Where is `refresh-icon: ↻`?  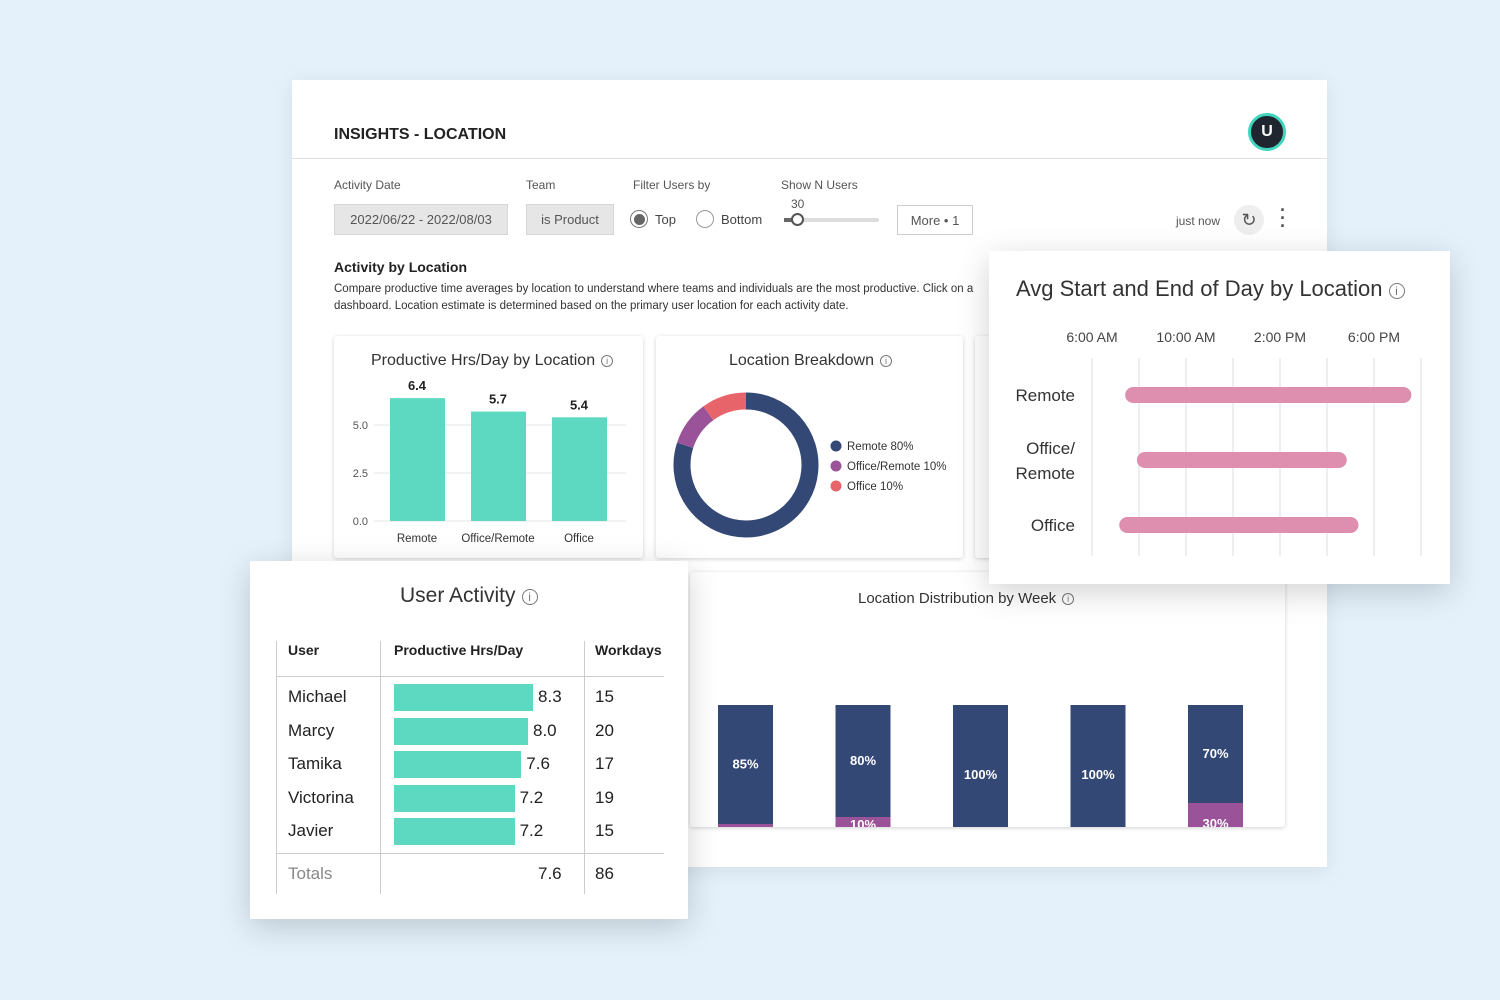
refresh-icon: ↻ is located at coordinates (1249, 220).